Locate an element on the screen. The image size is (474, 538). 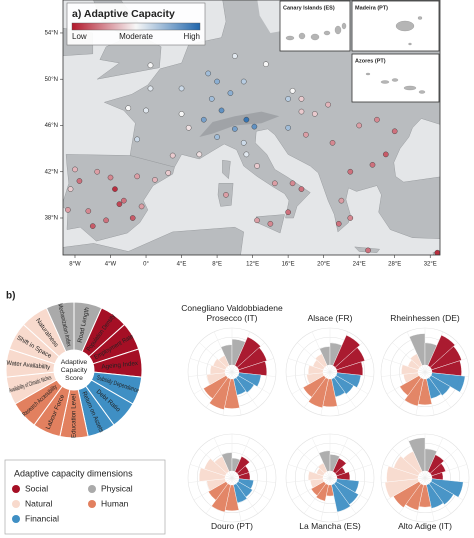
x-tick-label: 16°E is located at coordinates (288, 265).